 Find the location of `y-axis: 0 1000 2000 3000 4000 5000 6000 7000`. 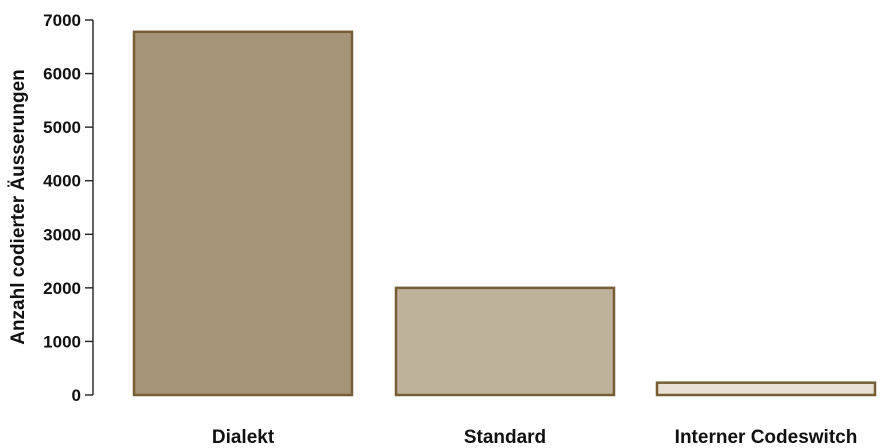

y-axis: 0 1000 2000 3000 4000 5000 6000 7000 is located at coordinates (68, 208).